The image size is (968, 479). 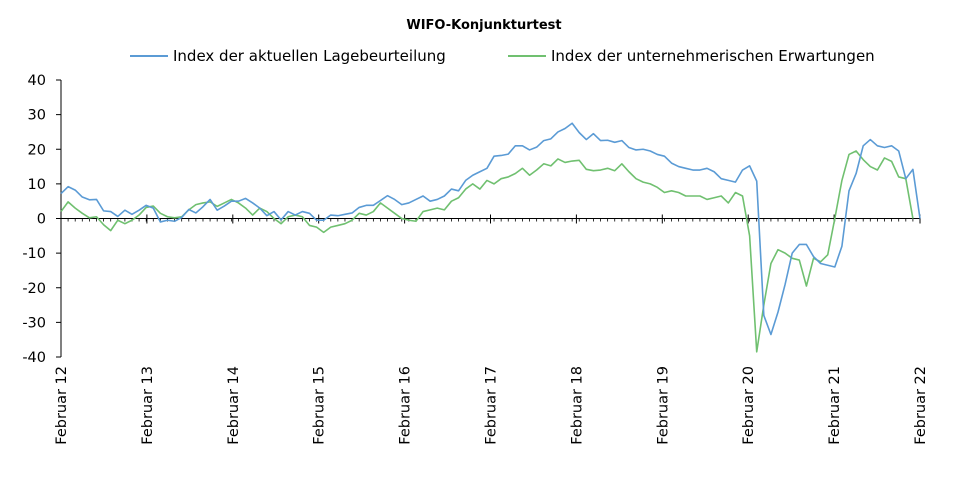 What do you see at coordinates (713, 56) in the screenshot?
I see `legend-label-erwartungen: Index der unternehmerischen Erwartungen` at bounding box center [713, 56].